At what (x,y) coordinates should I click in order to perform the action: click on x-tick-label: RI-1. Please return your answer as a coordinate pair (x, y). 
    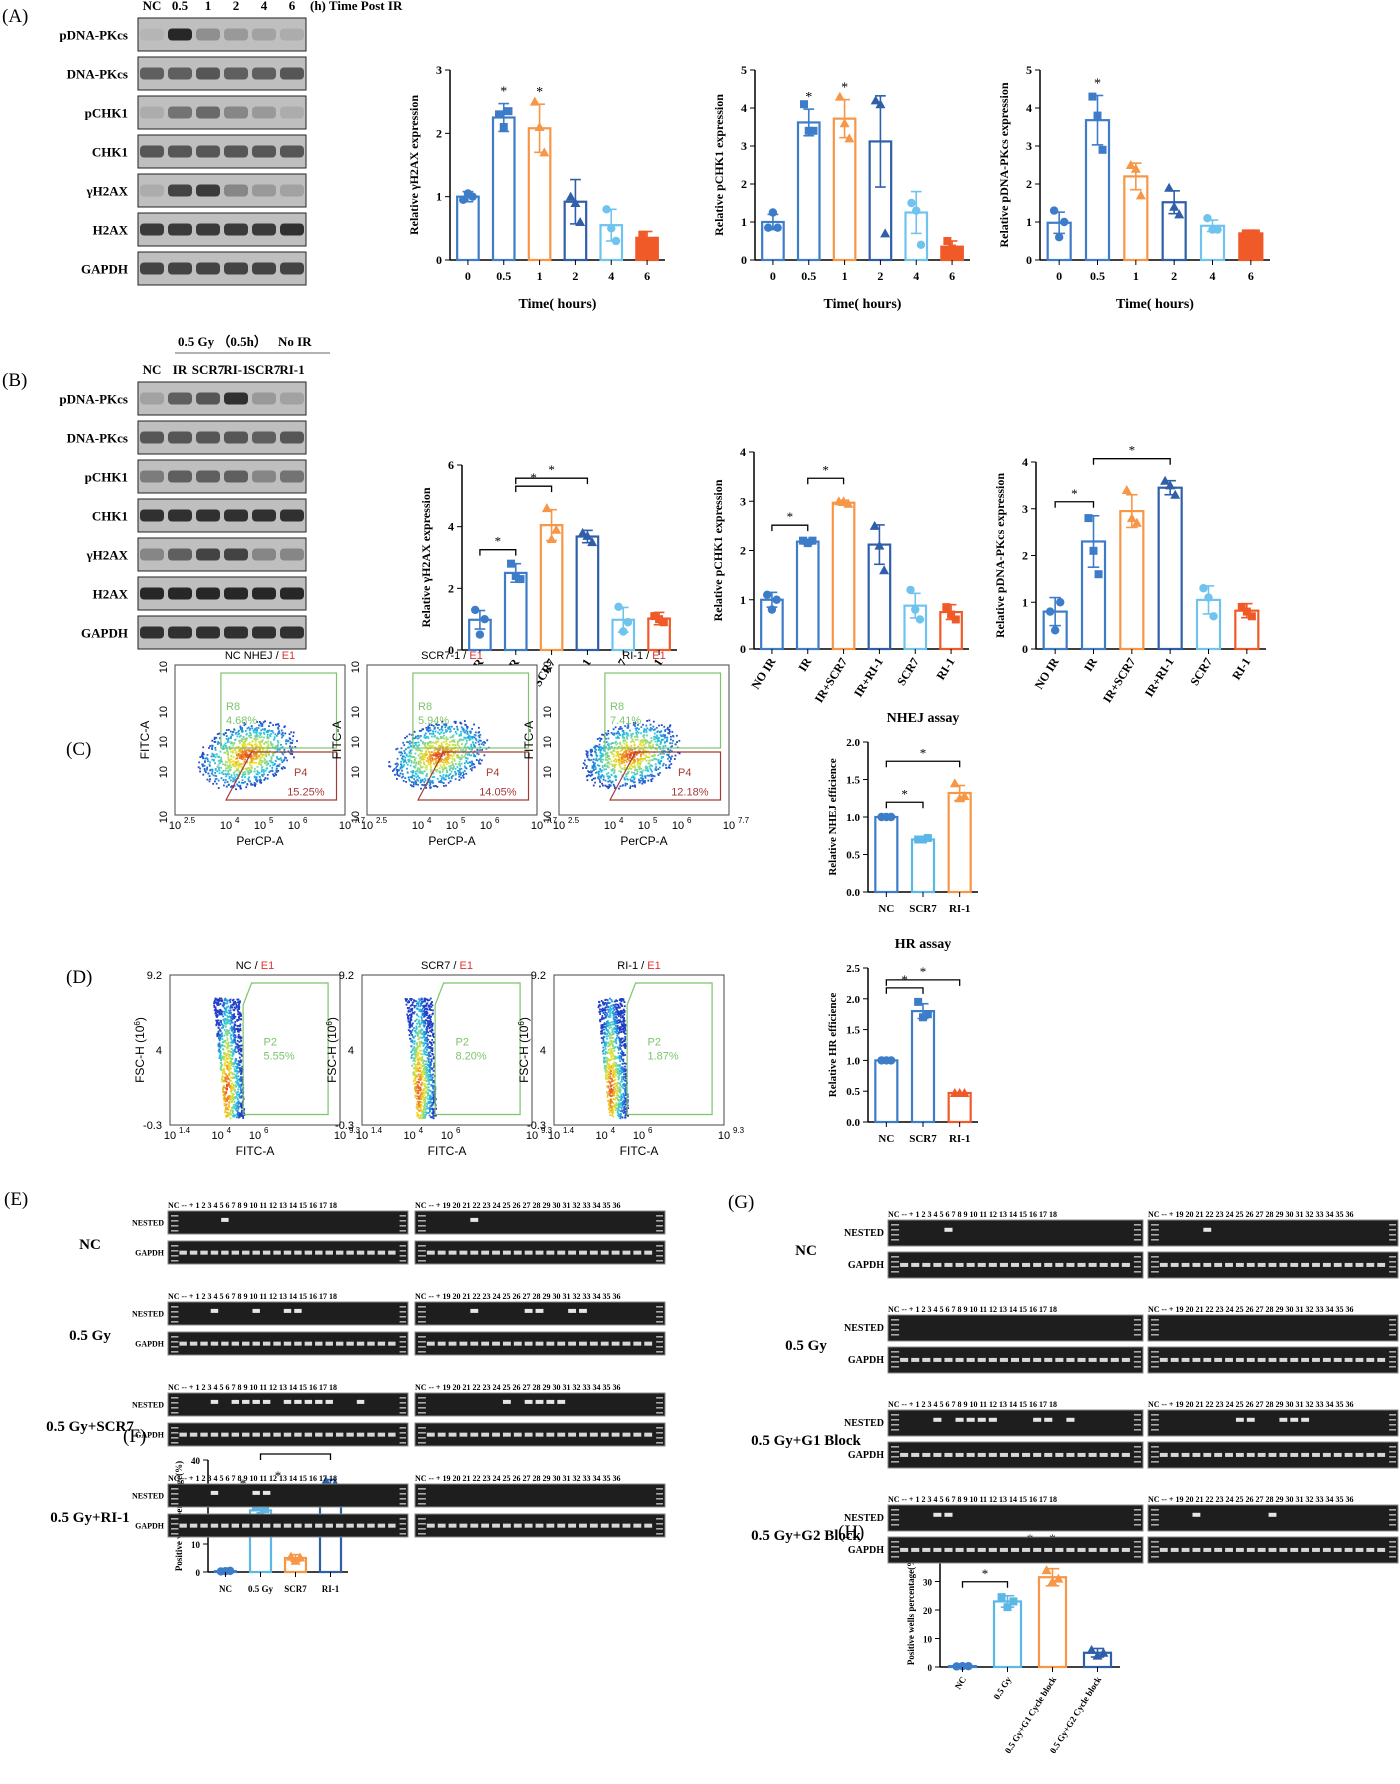
    Looking at the image, I should click on (331, 1589).